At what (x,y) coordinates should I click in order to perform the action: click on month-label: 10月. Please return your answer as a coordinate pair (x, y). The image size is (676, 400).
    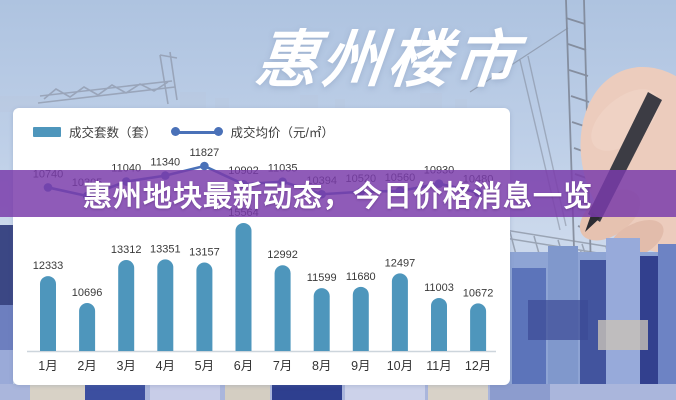
    Looking at the image, I should click on (400, 366).